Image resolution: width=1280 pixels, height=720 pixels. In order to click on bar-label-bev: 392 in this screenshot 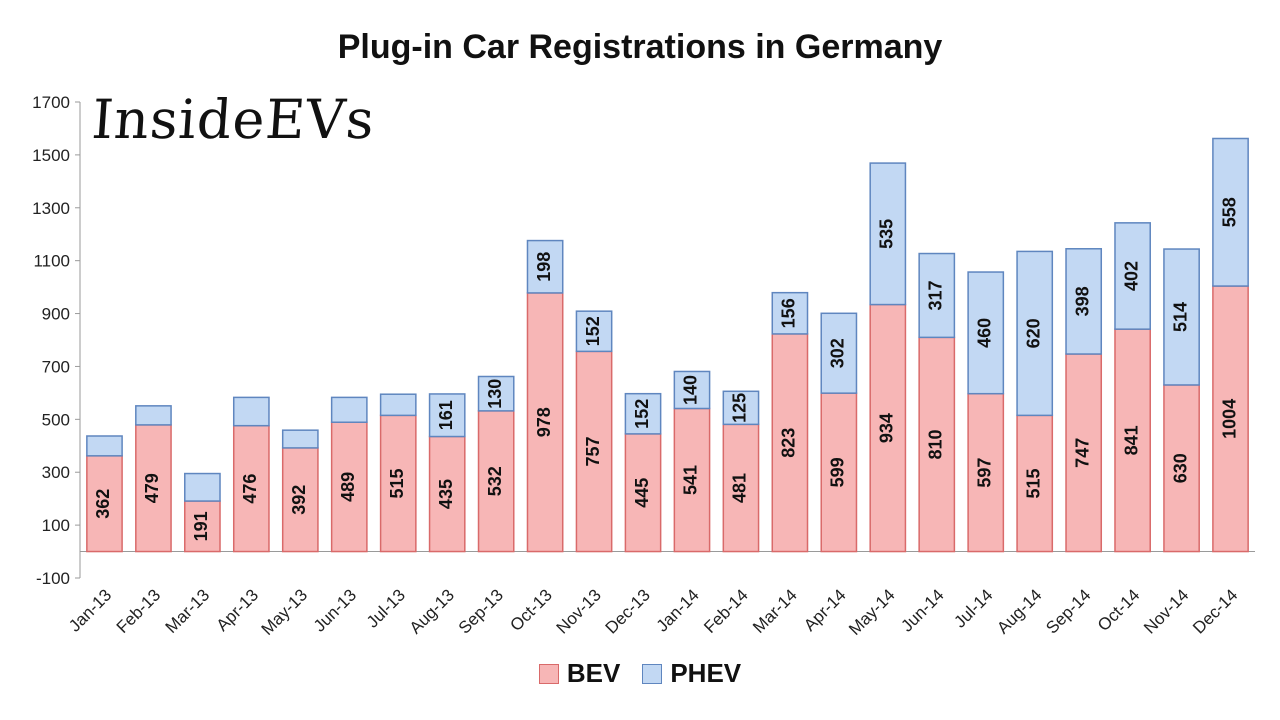, I will do `click(299, 500)`.